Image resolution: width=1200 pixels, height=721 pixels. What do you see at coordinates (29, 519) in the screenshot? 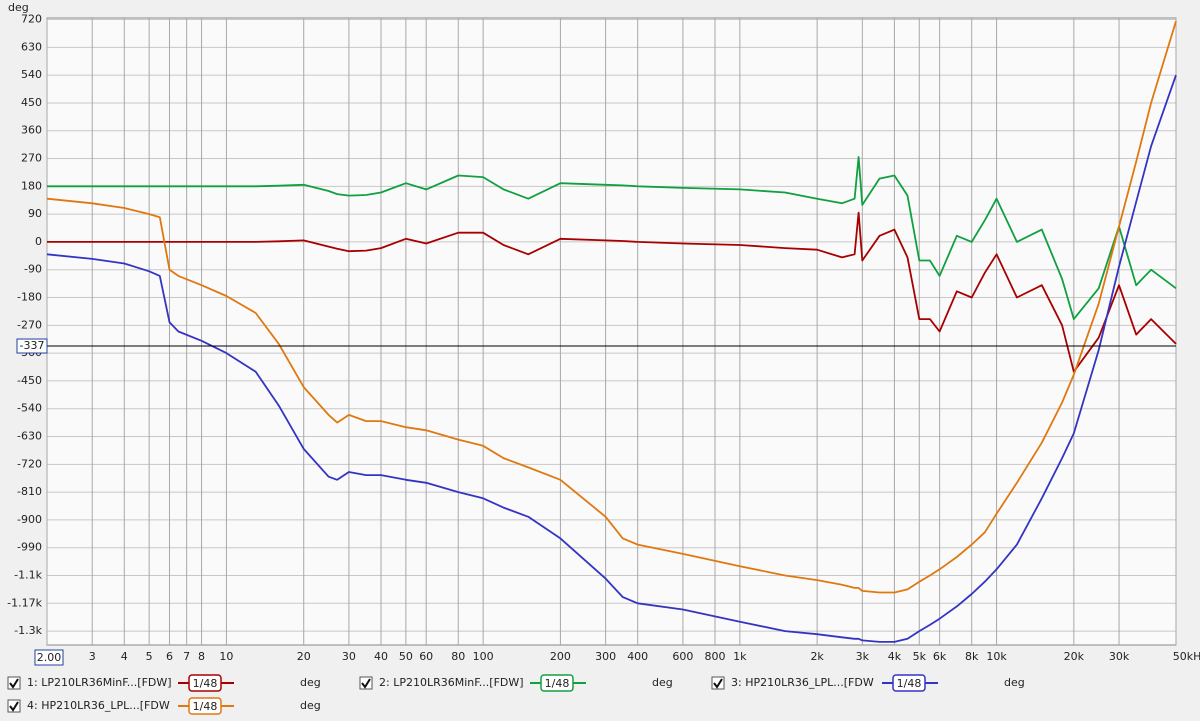
I see `y-tick-label: -900` at bounding box center [29, 519].